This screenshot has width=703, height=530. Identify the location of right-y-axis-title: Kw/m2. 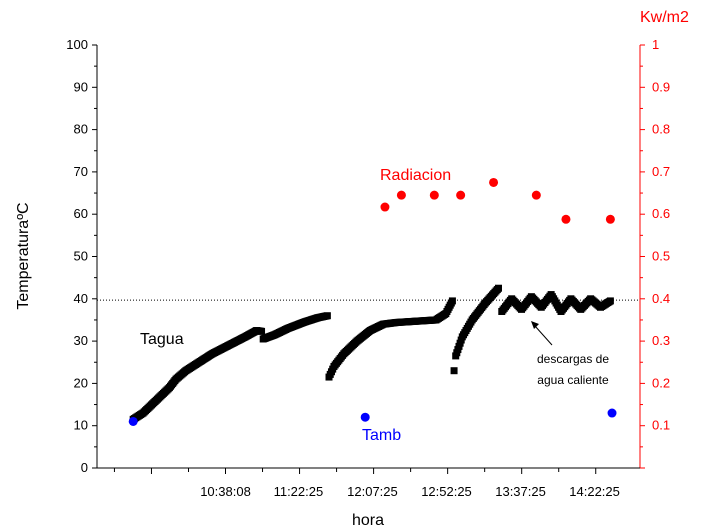
(664, 17).